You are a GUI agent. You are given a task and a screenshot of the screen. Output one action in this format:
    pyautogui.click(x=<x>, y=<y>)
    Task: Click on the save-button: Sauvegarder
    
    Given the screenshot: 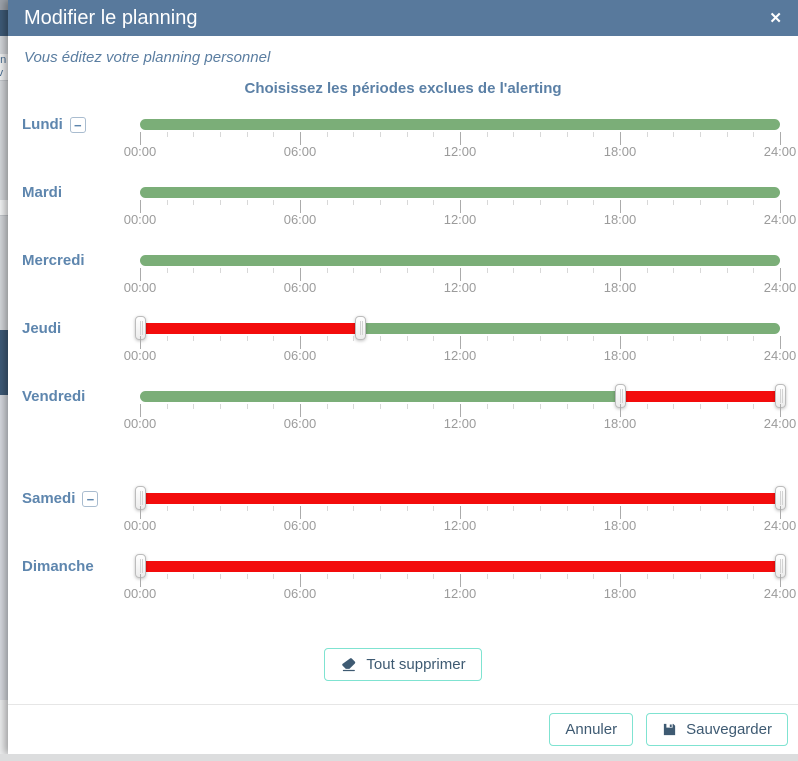 What is the action you would take?
    pyautogui.click(x=717, y=729)
    